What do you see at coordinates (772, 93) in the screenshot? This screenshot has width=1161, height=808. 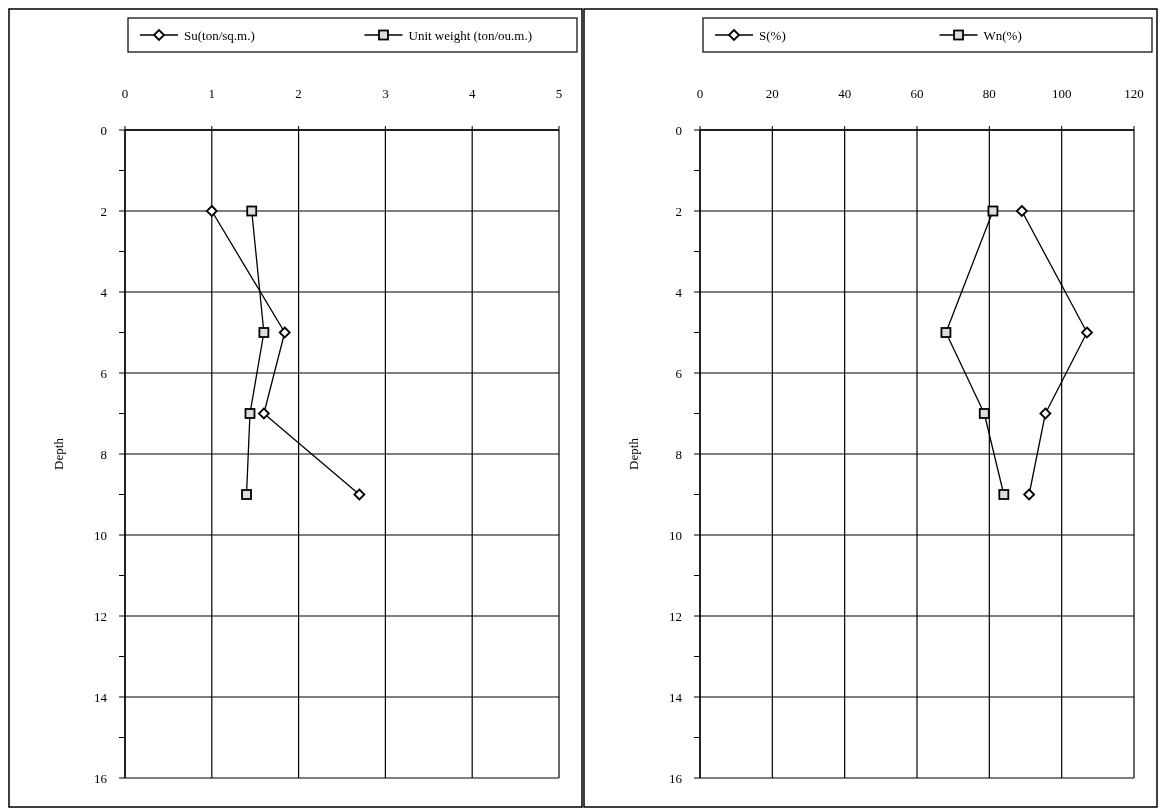 I see `x-tick-label: 20` at bounding box center [772, 93].